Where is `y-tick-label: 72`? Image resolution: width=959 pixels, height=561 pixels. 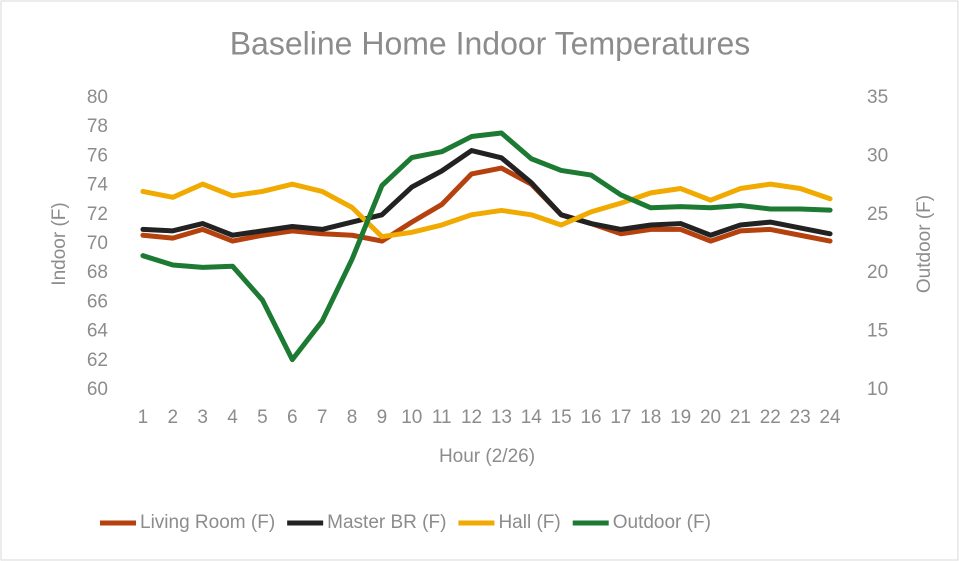
y-tick-label: 72 is located at coordinates (97, 214).